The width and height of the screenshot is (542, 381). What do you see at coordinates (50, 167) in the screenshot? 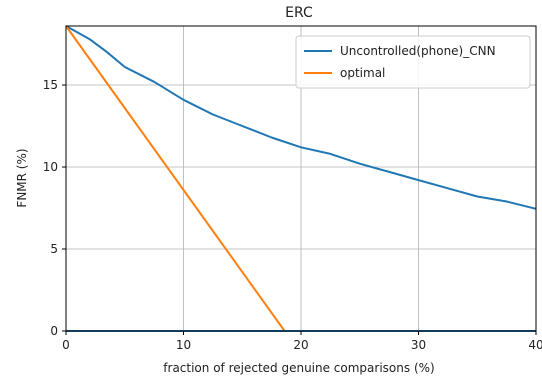
I see `y-tick-label: 10` at bounding box center [50, 167].